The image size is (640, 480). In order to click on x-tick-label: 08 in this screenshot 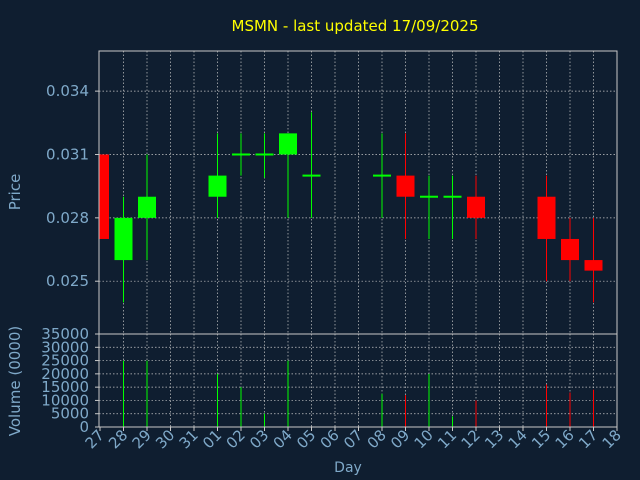, I will do `click(377, 439)`.